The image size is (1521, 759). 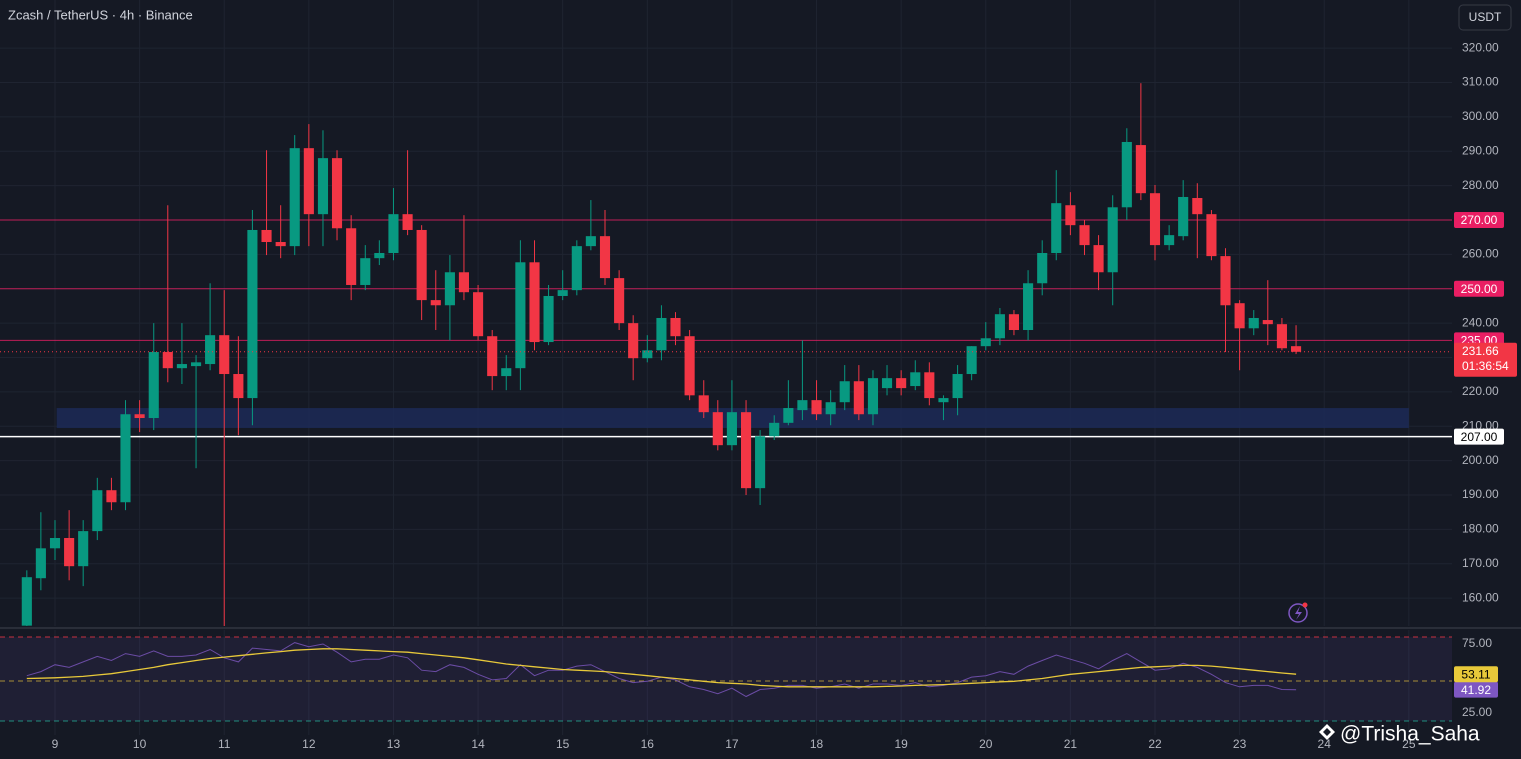 What do you see at coordinates (1480, 322) in the screenshot?
I see `y-tick-label: 240.00` at bounding box center [1480, 322].